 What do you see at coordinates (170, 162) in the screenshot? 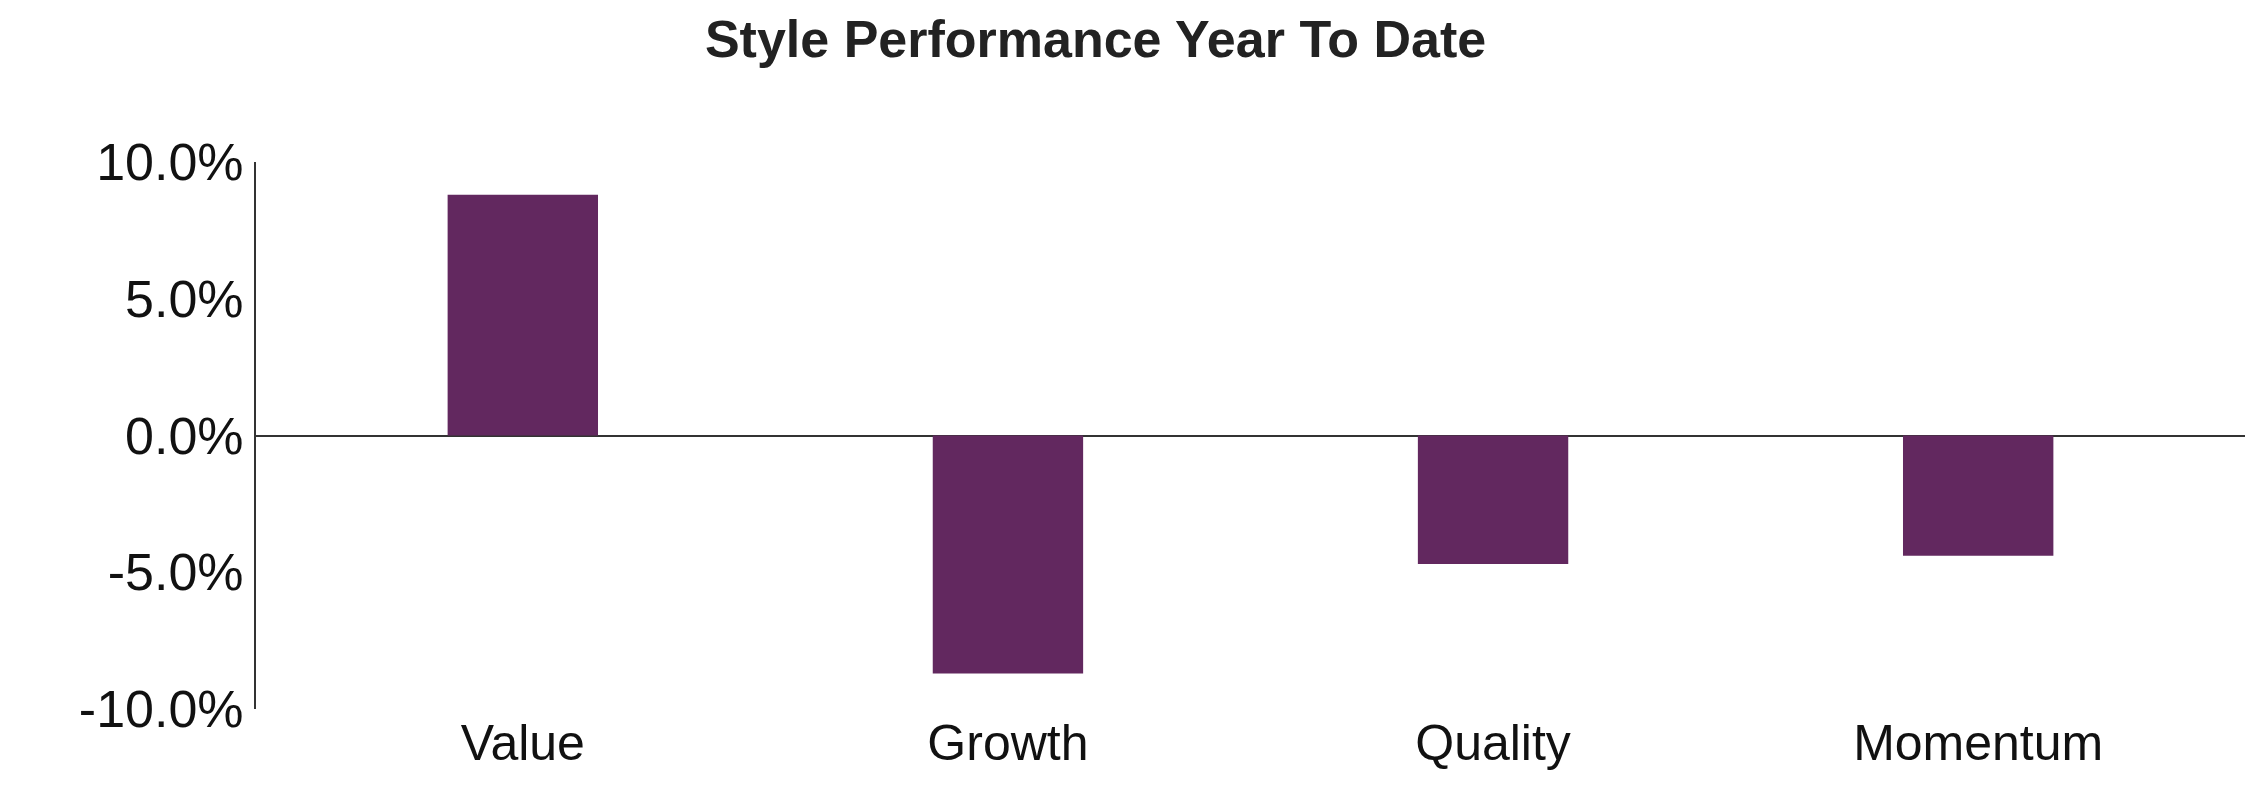
I see `y-tick-label: 10.0%` at bounding box center [170, 162].